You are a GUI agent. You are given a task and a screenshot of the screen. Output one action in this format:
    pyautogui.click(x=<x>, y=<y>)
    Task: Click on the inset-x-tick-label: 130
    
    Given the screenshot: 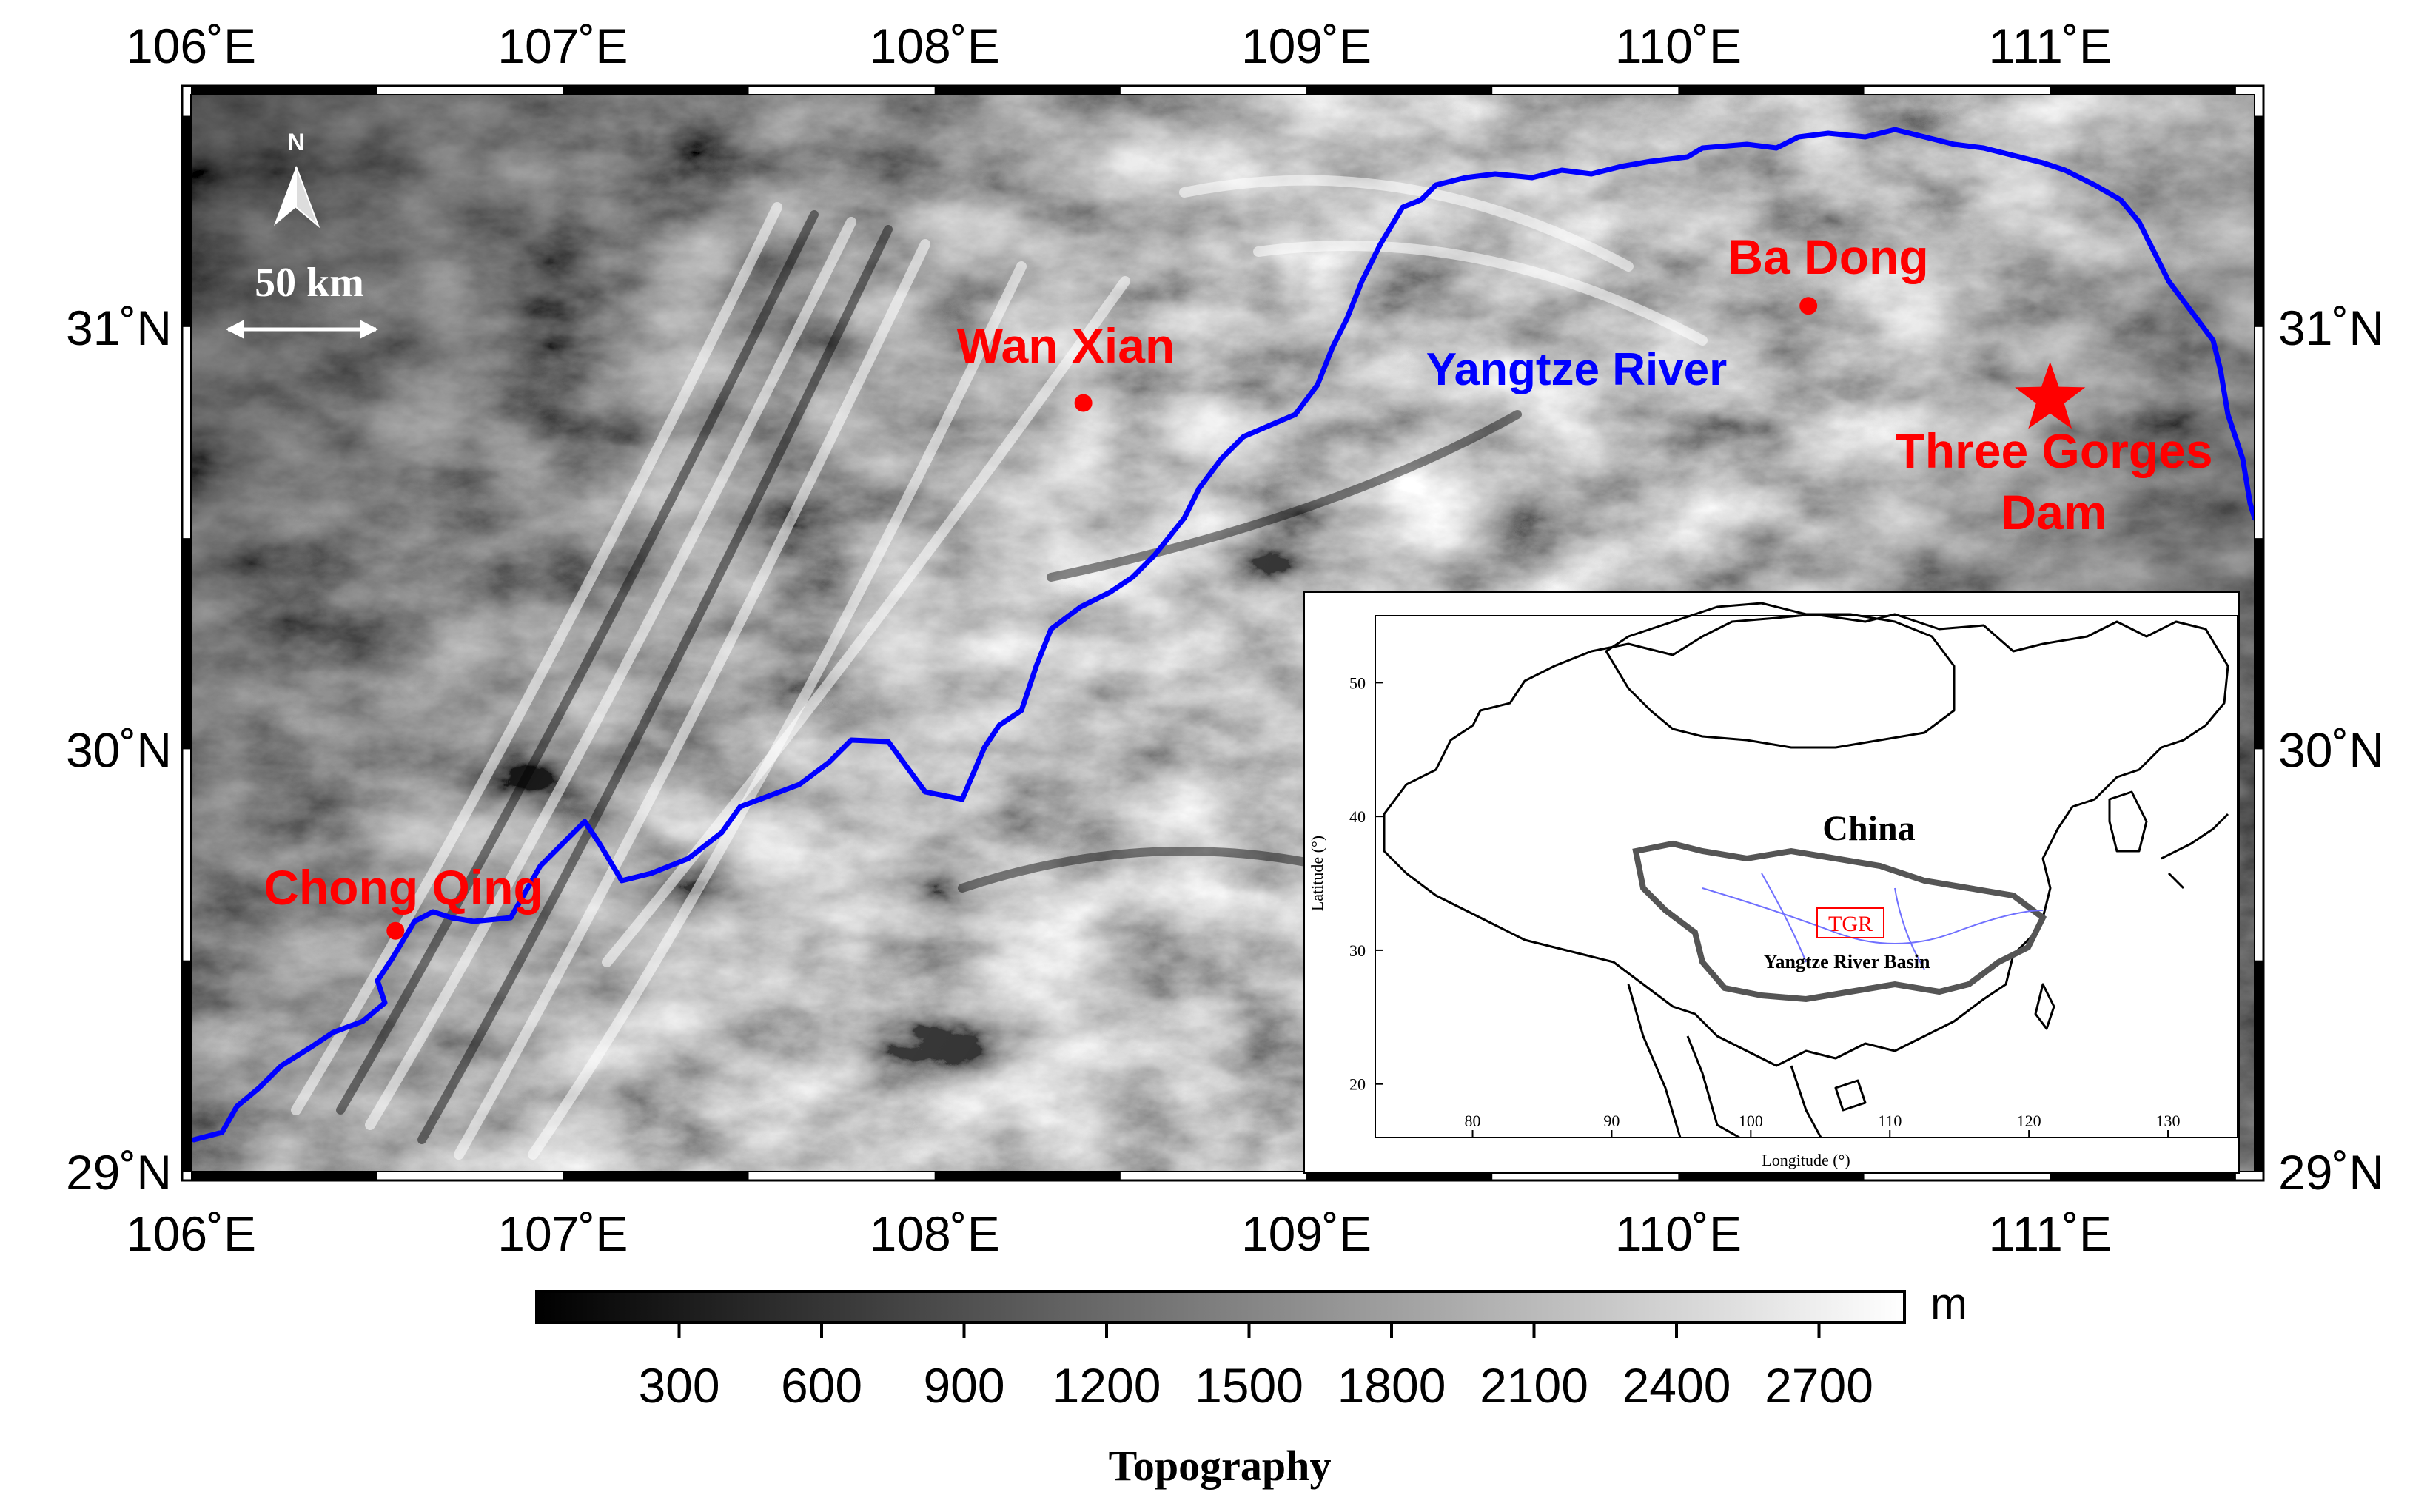 What is the action you would take?
    pyautogui.click(x=2168, y=1121)
    